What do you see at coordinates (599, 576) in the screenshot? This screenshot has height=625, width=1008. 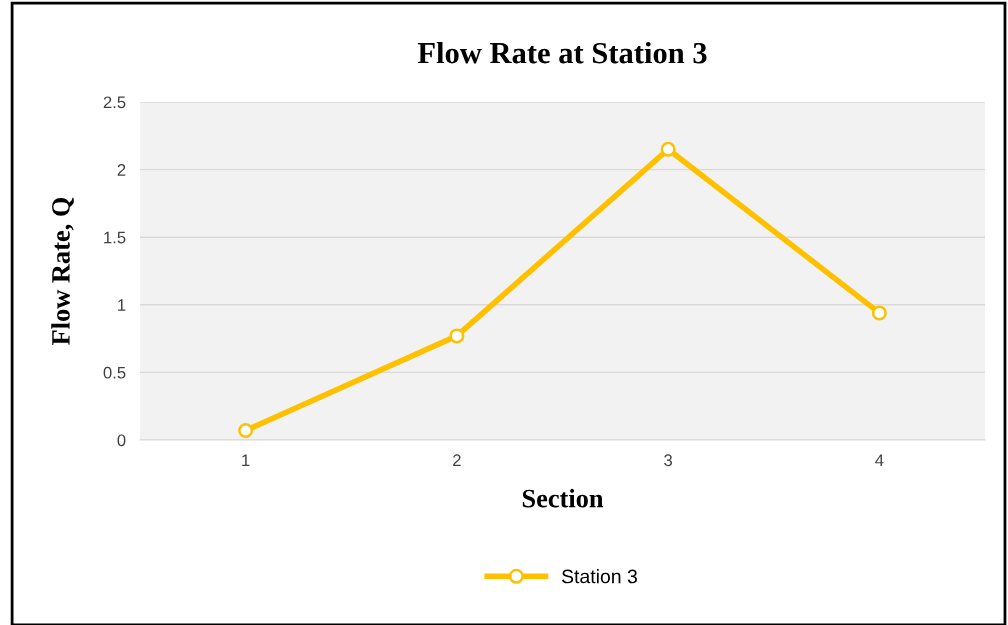 I see `legend-label: Station 3` at bounding box center [599, 576].